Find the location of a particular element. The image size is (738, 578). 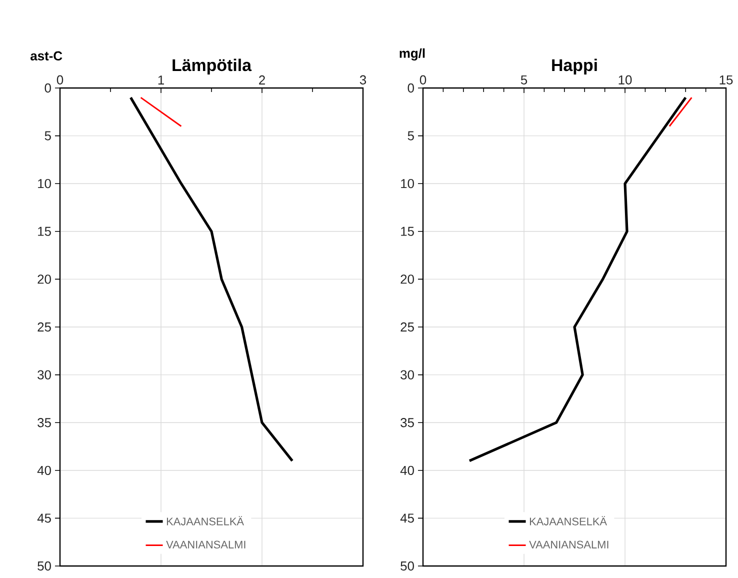

x-tick-label: 15 is located at coordinates (726, 79).